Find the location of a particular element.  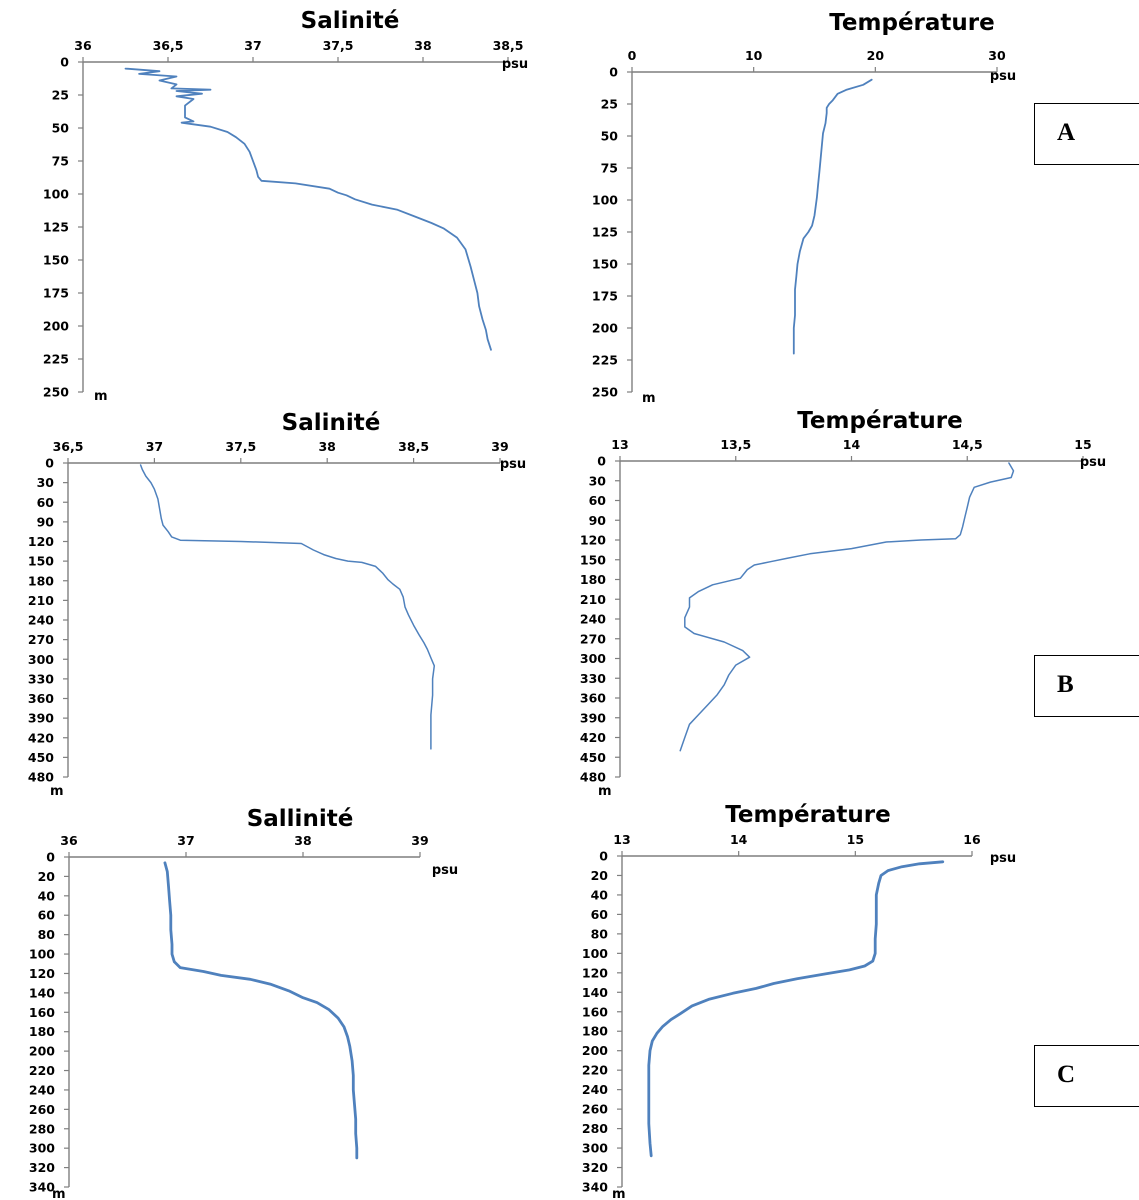

chart-3-y-tick-label: 420 is located at coordinates (41, 737).